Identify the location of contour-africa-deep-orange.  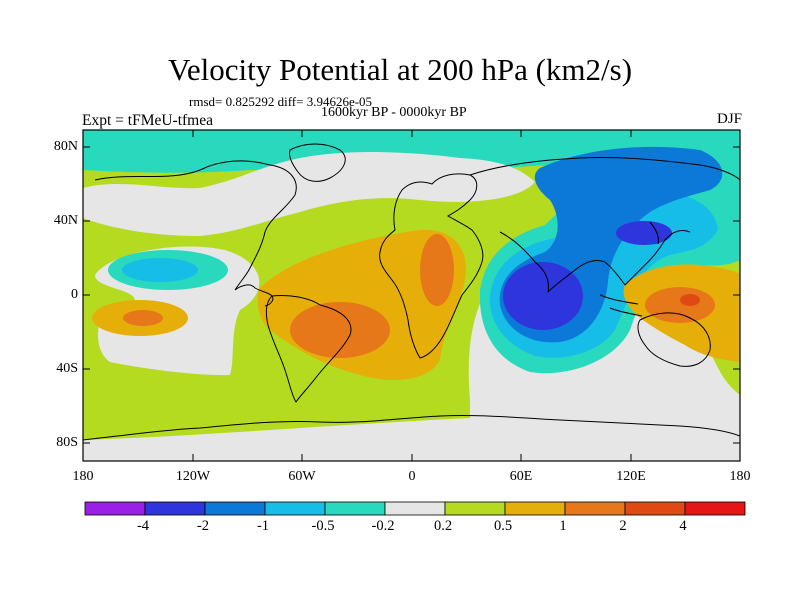
(437, 270).